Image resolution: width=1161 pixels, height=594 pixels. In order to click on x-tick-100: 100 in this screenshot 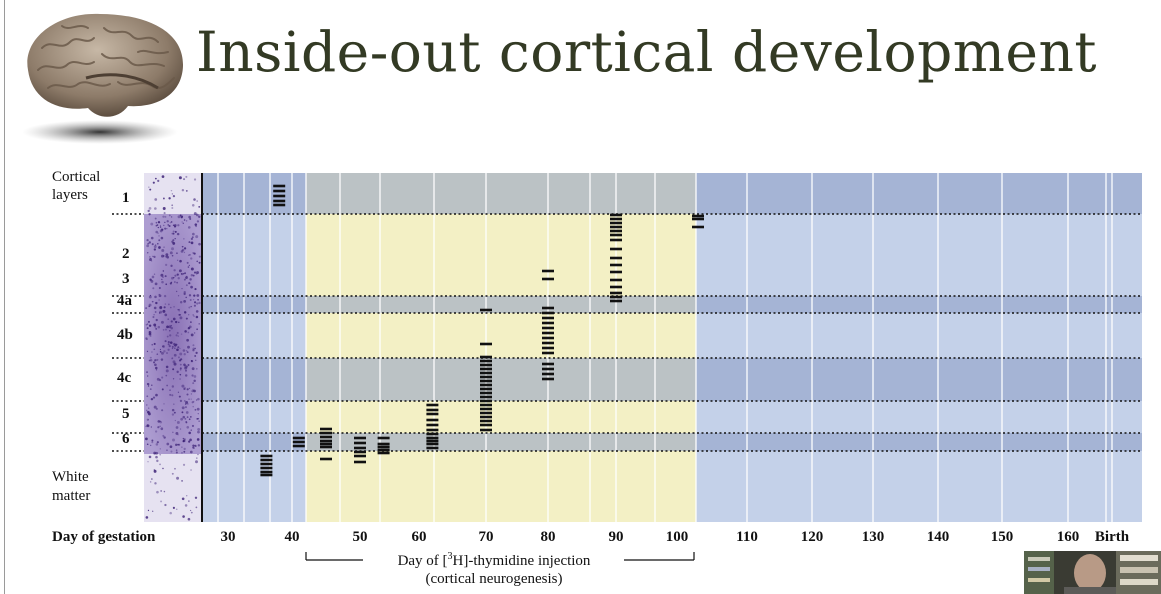, I will do `click(677, 537)`.